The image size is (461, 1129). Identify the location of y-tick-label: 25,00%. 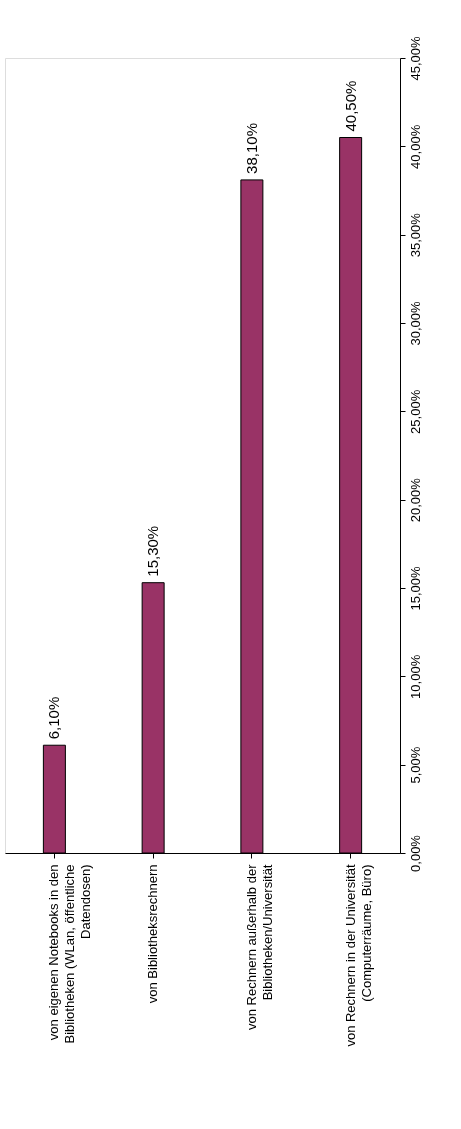
(415, 411).